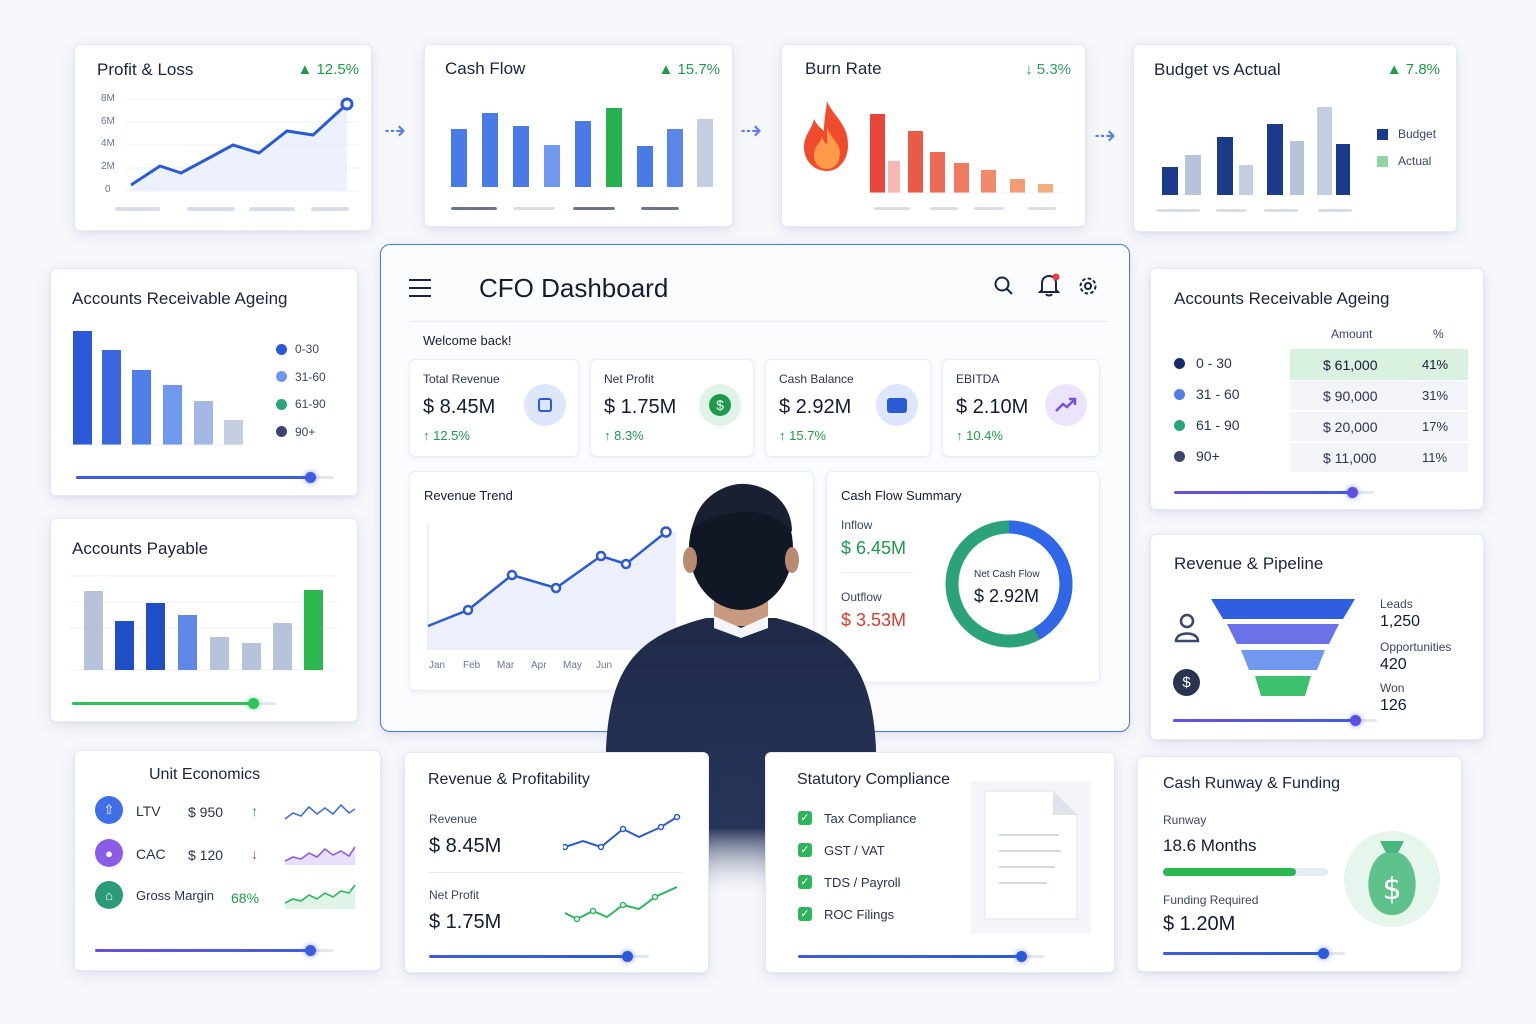 This screenshot has height=1024, width=1536. I want to click on menu-icon, so click(420, 288).